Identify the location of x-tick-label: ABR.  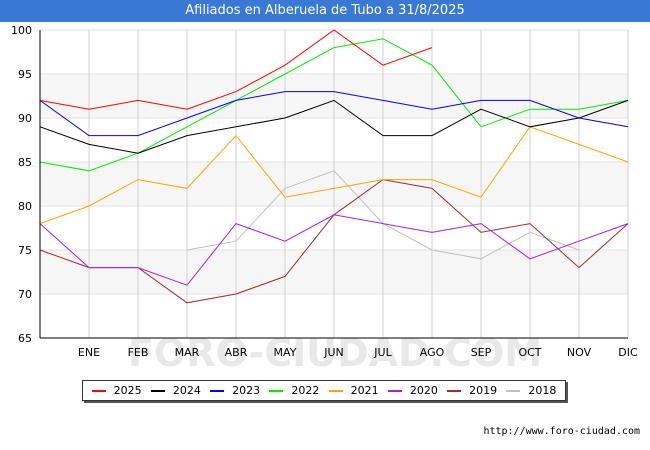
(236, 352).